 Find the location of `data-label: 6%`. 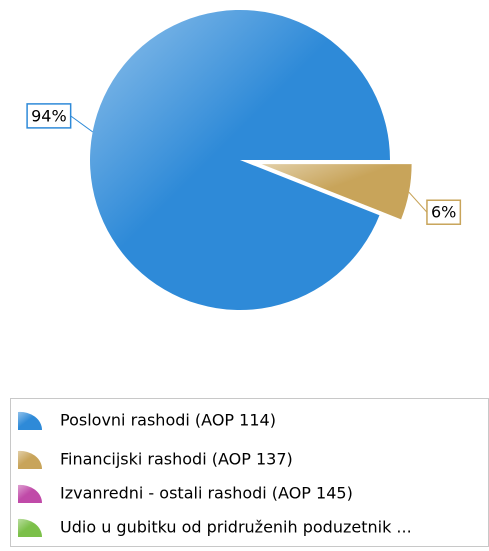

data-label: 6% is located at coordinates (443, 212).